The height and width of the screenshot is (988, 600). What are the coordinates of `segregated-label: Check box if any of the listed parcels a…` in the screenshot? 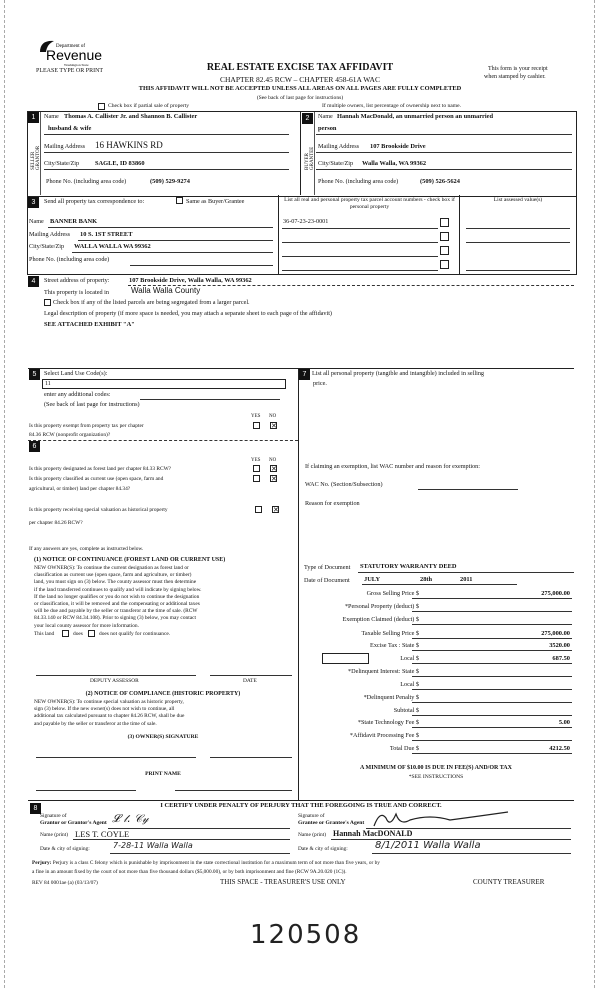 It's located at (151, 302).